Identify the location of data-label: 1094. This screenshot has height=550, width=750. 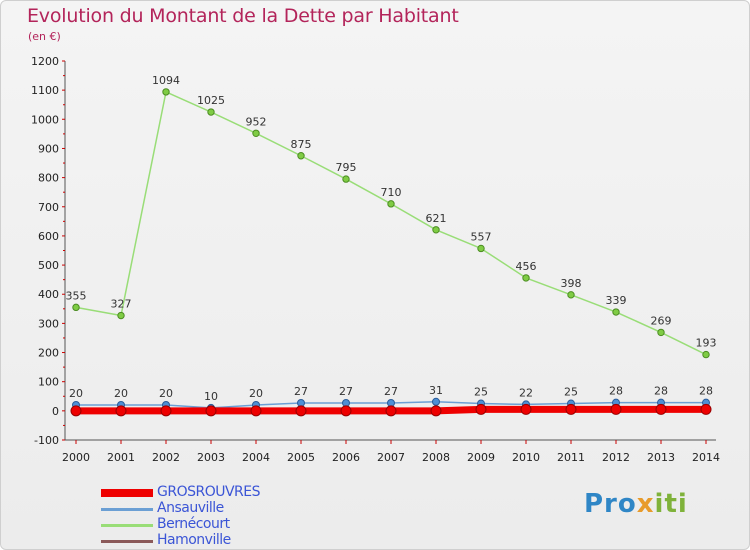
(166, 80).